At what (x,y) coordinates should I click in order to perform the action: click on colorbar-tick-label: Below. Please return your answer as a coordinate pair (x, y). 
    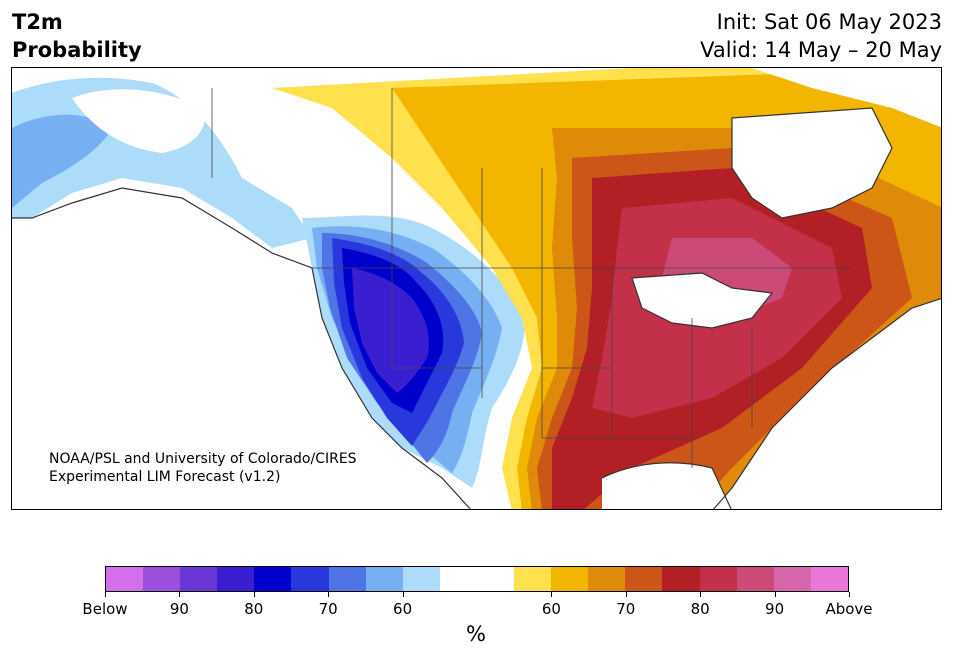
    Looking at the image, I should click on (105, 609).